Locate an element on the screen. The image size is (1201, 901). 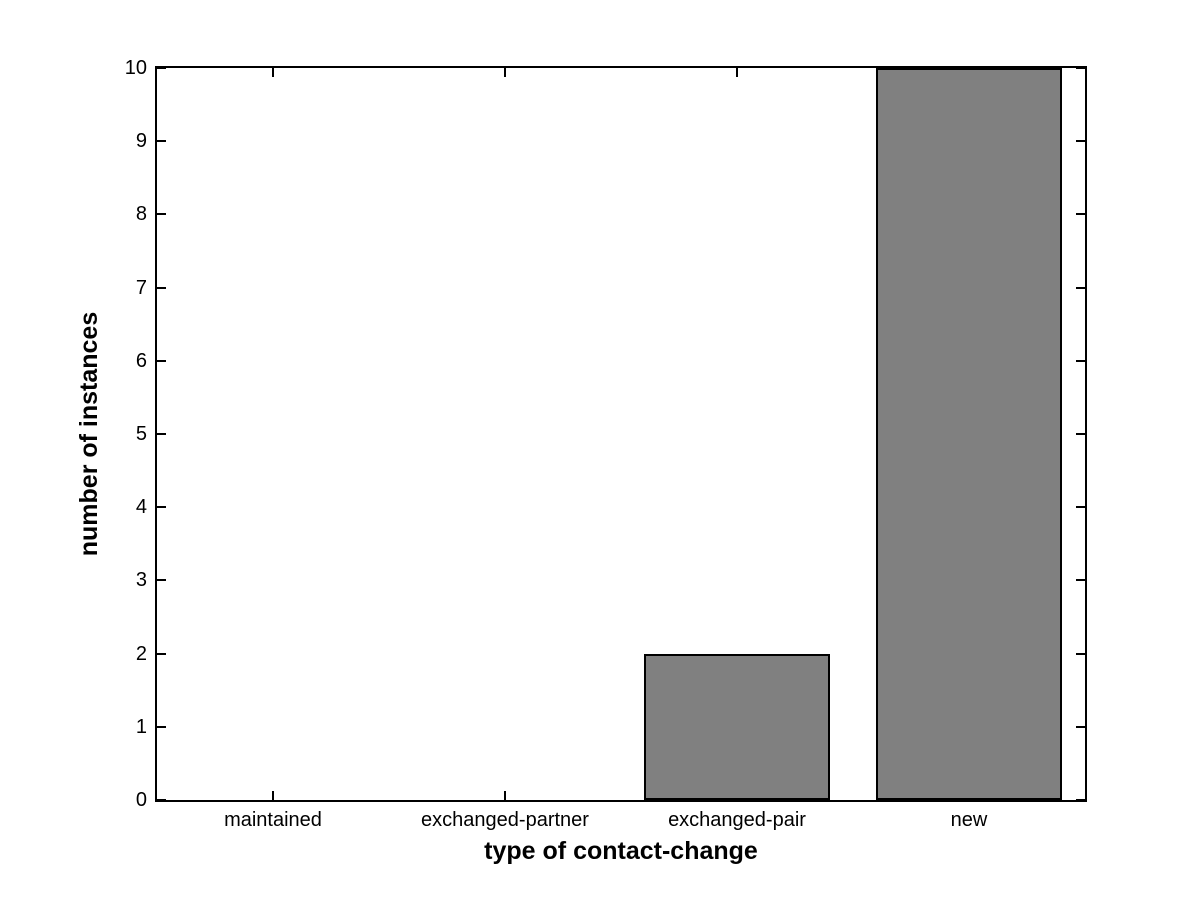
bar-exchanged-pair is located at coordinates (737, 727).